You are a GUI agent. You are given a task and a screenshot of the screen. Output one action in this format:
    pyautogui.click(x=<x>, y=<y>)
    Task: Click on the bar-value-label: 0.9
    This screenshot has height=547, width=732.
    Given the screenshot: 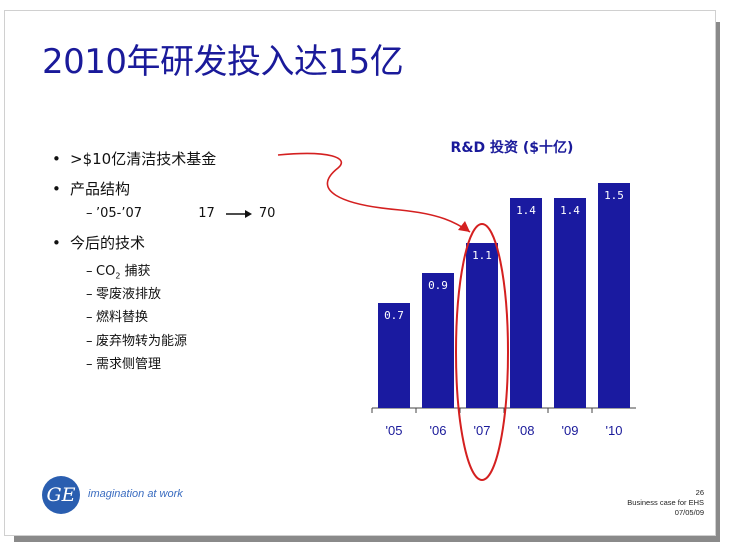 What is the action you would take?
    pyautogui.click(x=438, y=285)
    